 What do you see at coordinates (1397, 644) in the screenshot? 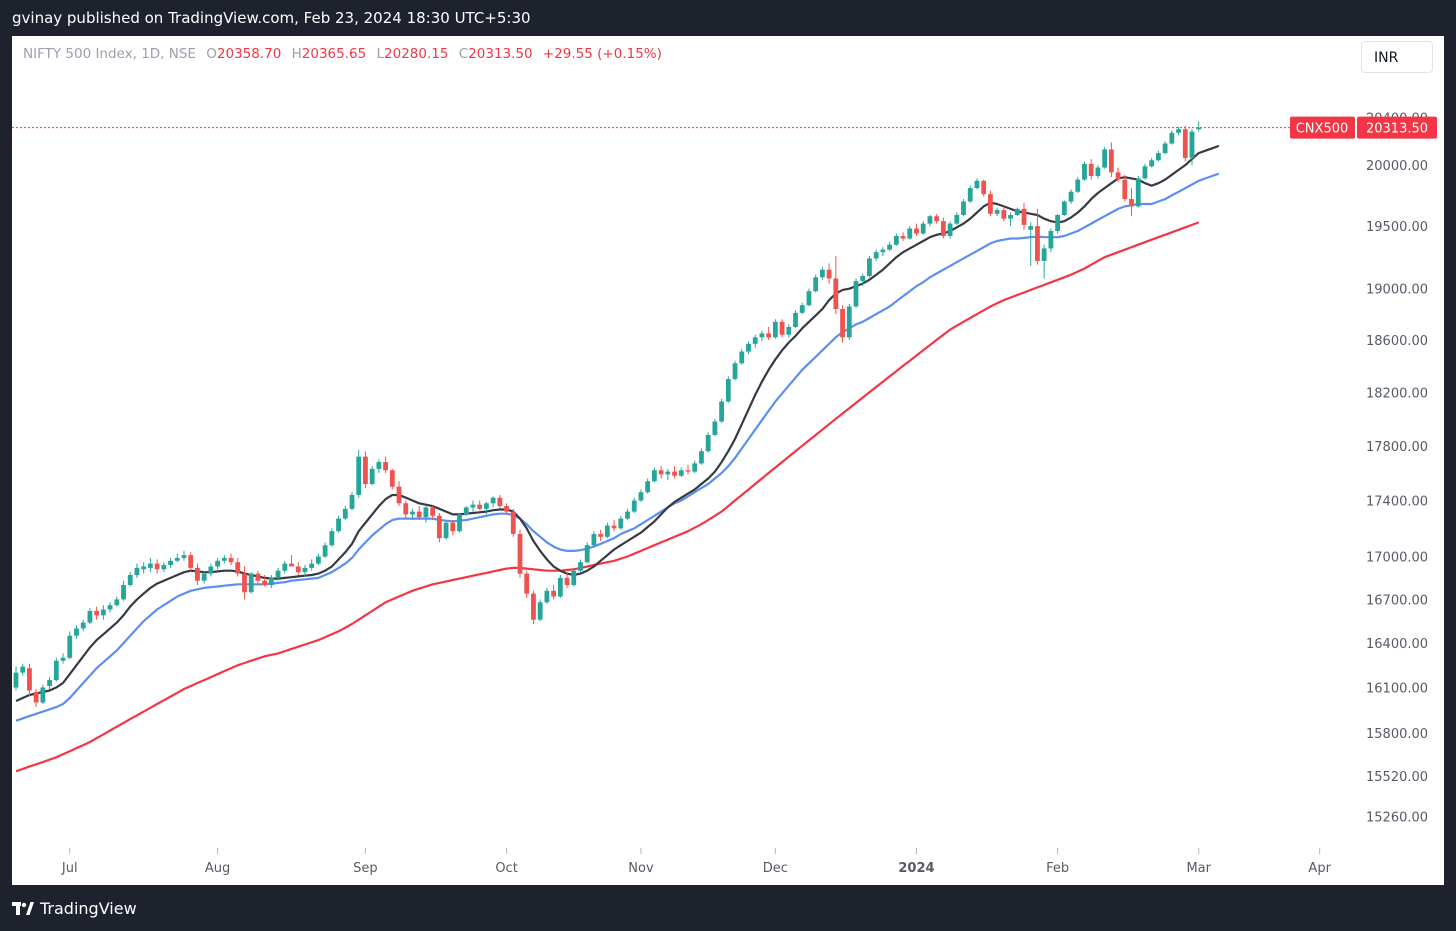
I see `y-tick-label: 16400.00` at bounding box center [1397, 644].